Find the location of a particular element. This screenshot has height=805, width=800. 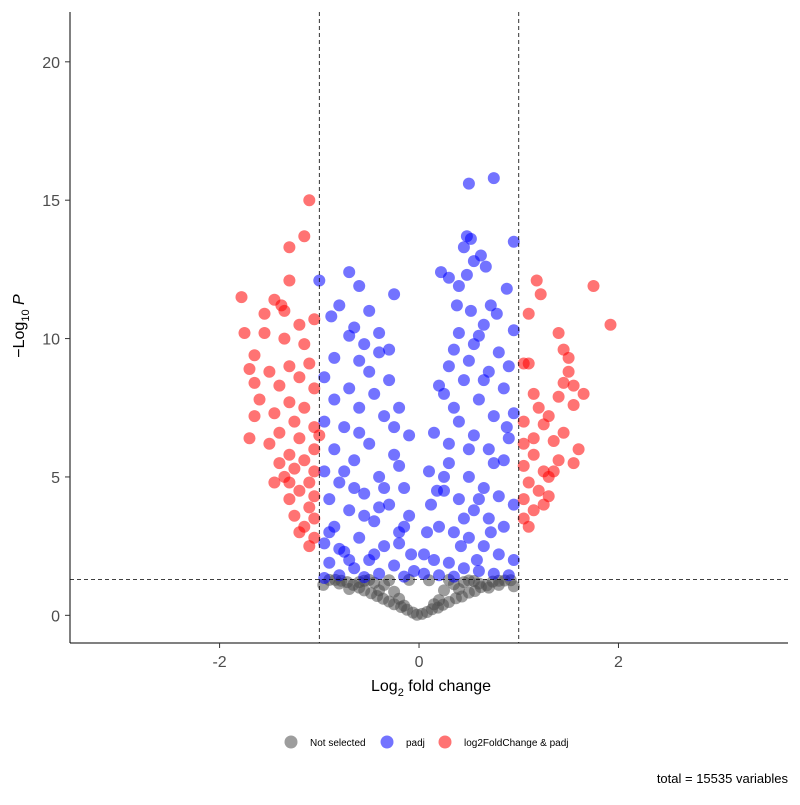

x-axis-title: Log2 fold change is located at coordinates (431, 688).